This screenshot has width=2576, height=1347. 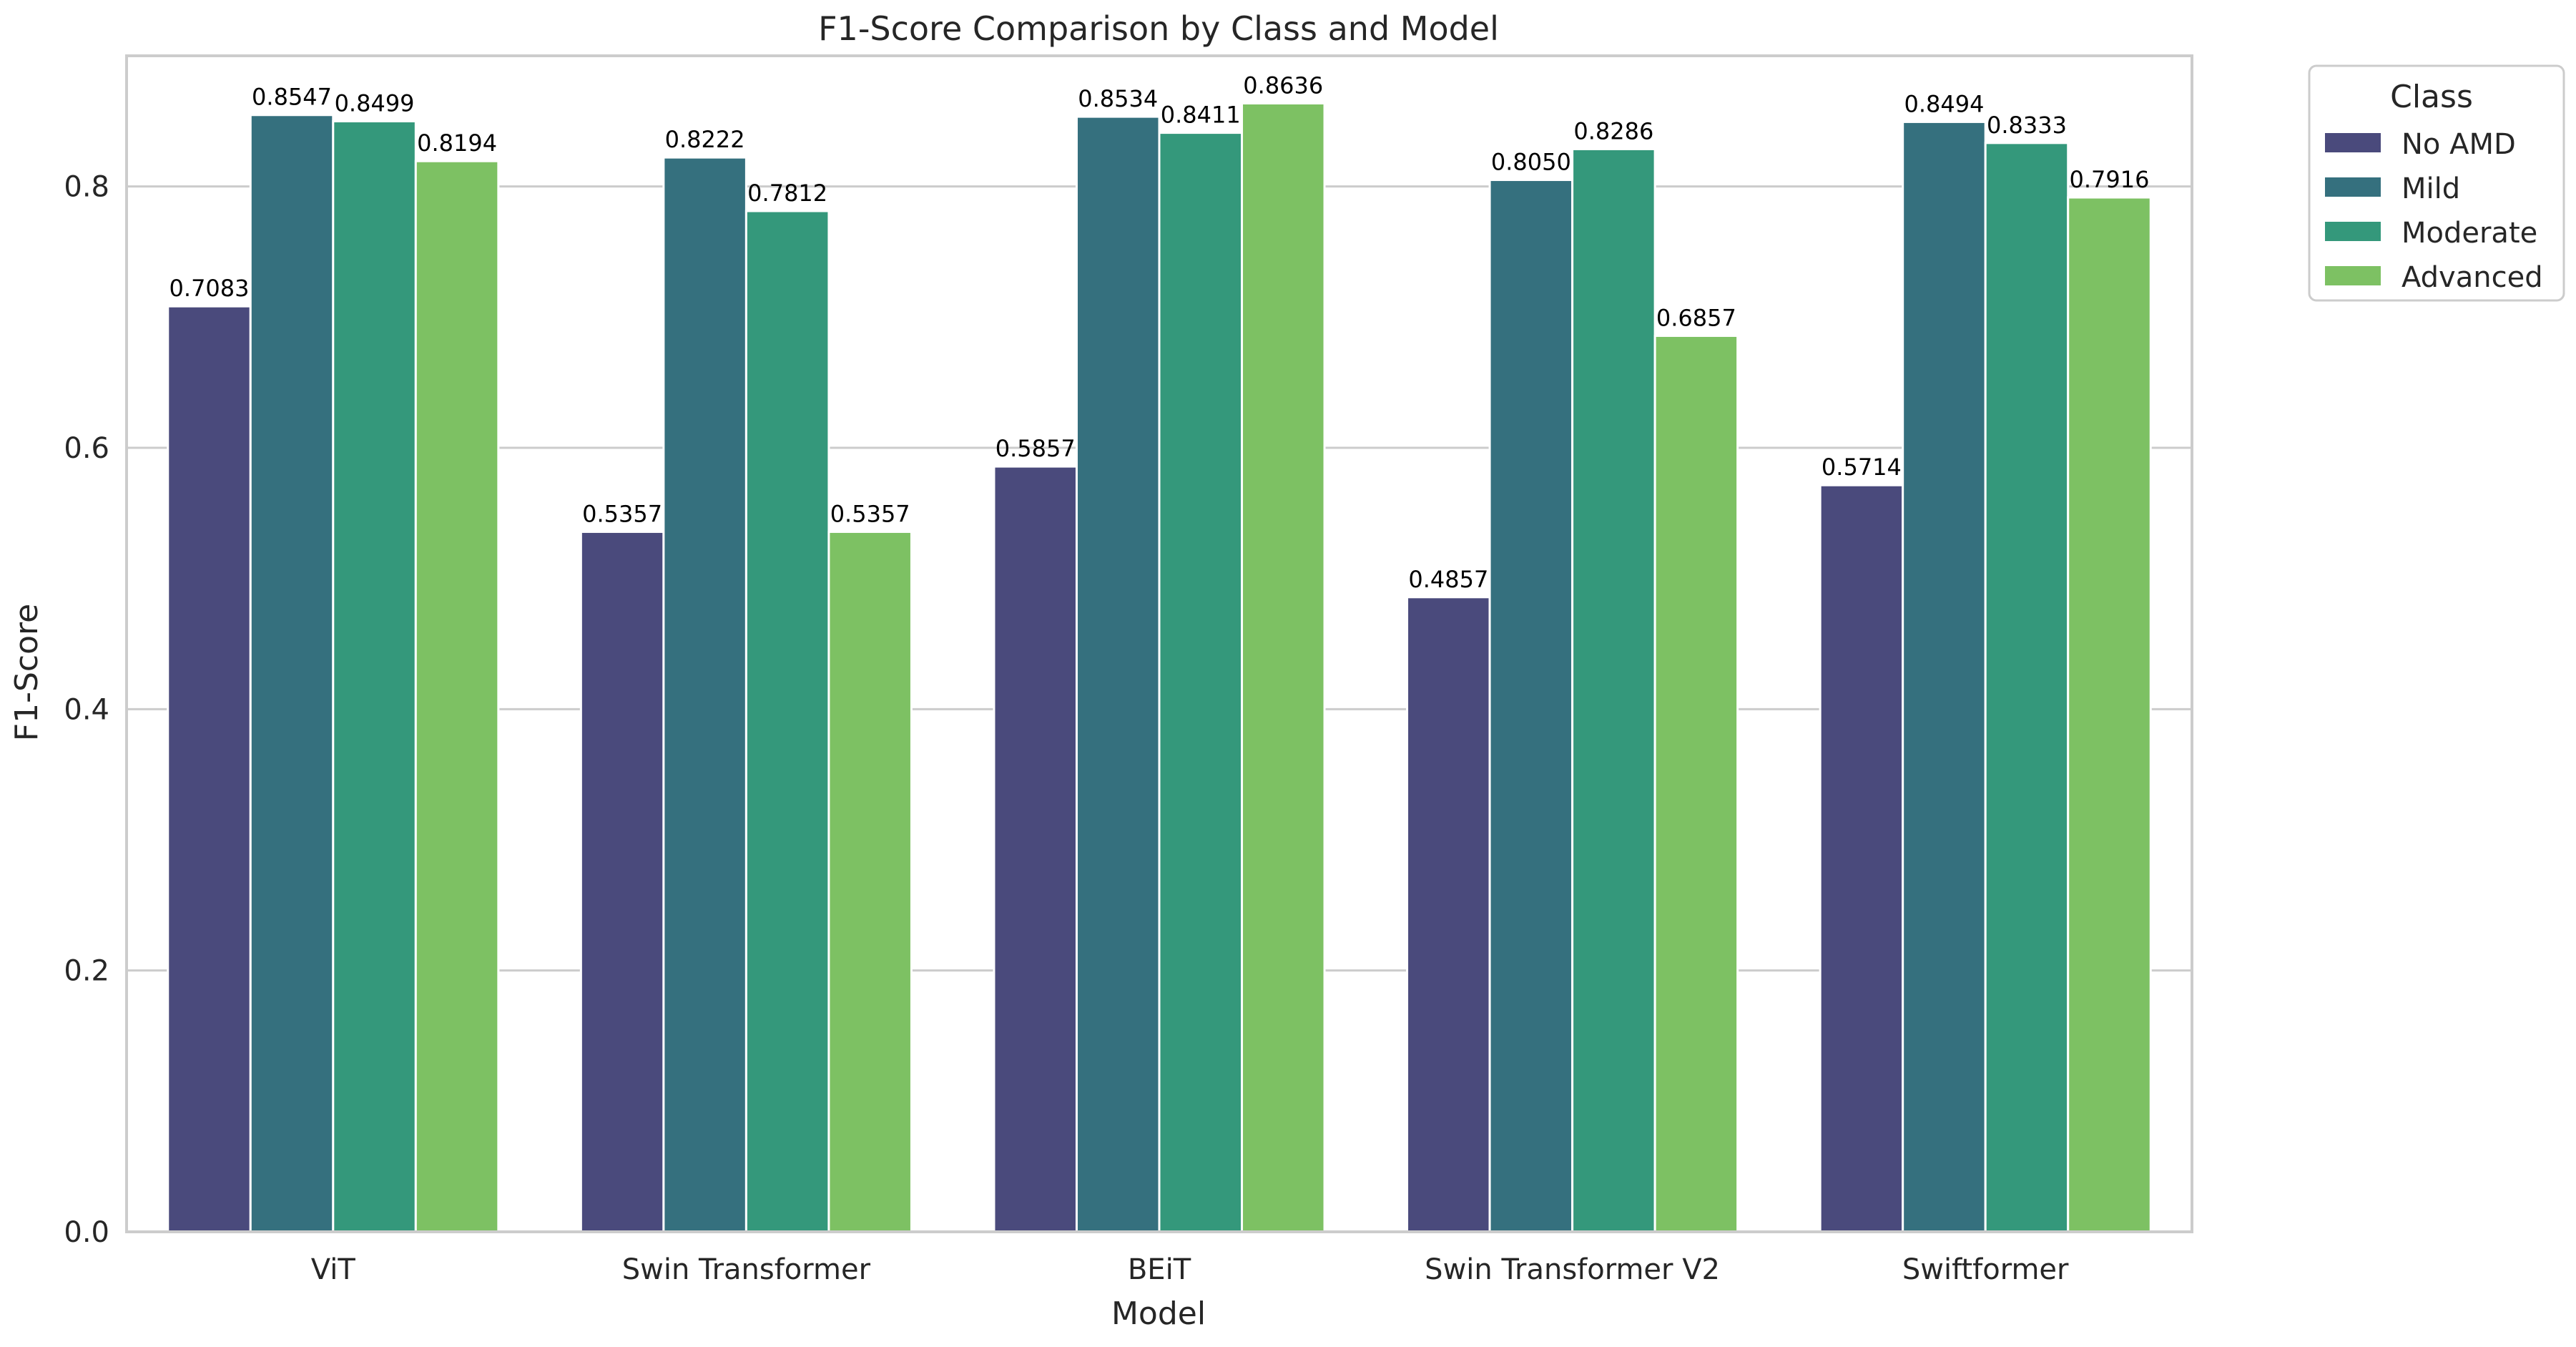 What do you see at coordinates (1573, 1269) in the screenshot?
I see `x-tick-label: Swin Transformer V2` at bounding box center [1573, 1269].